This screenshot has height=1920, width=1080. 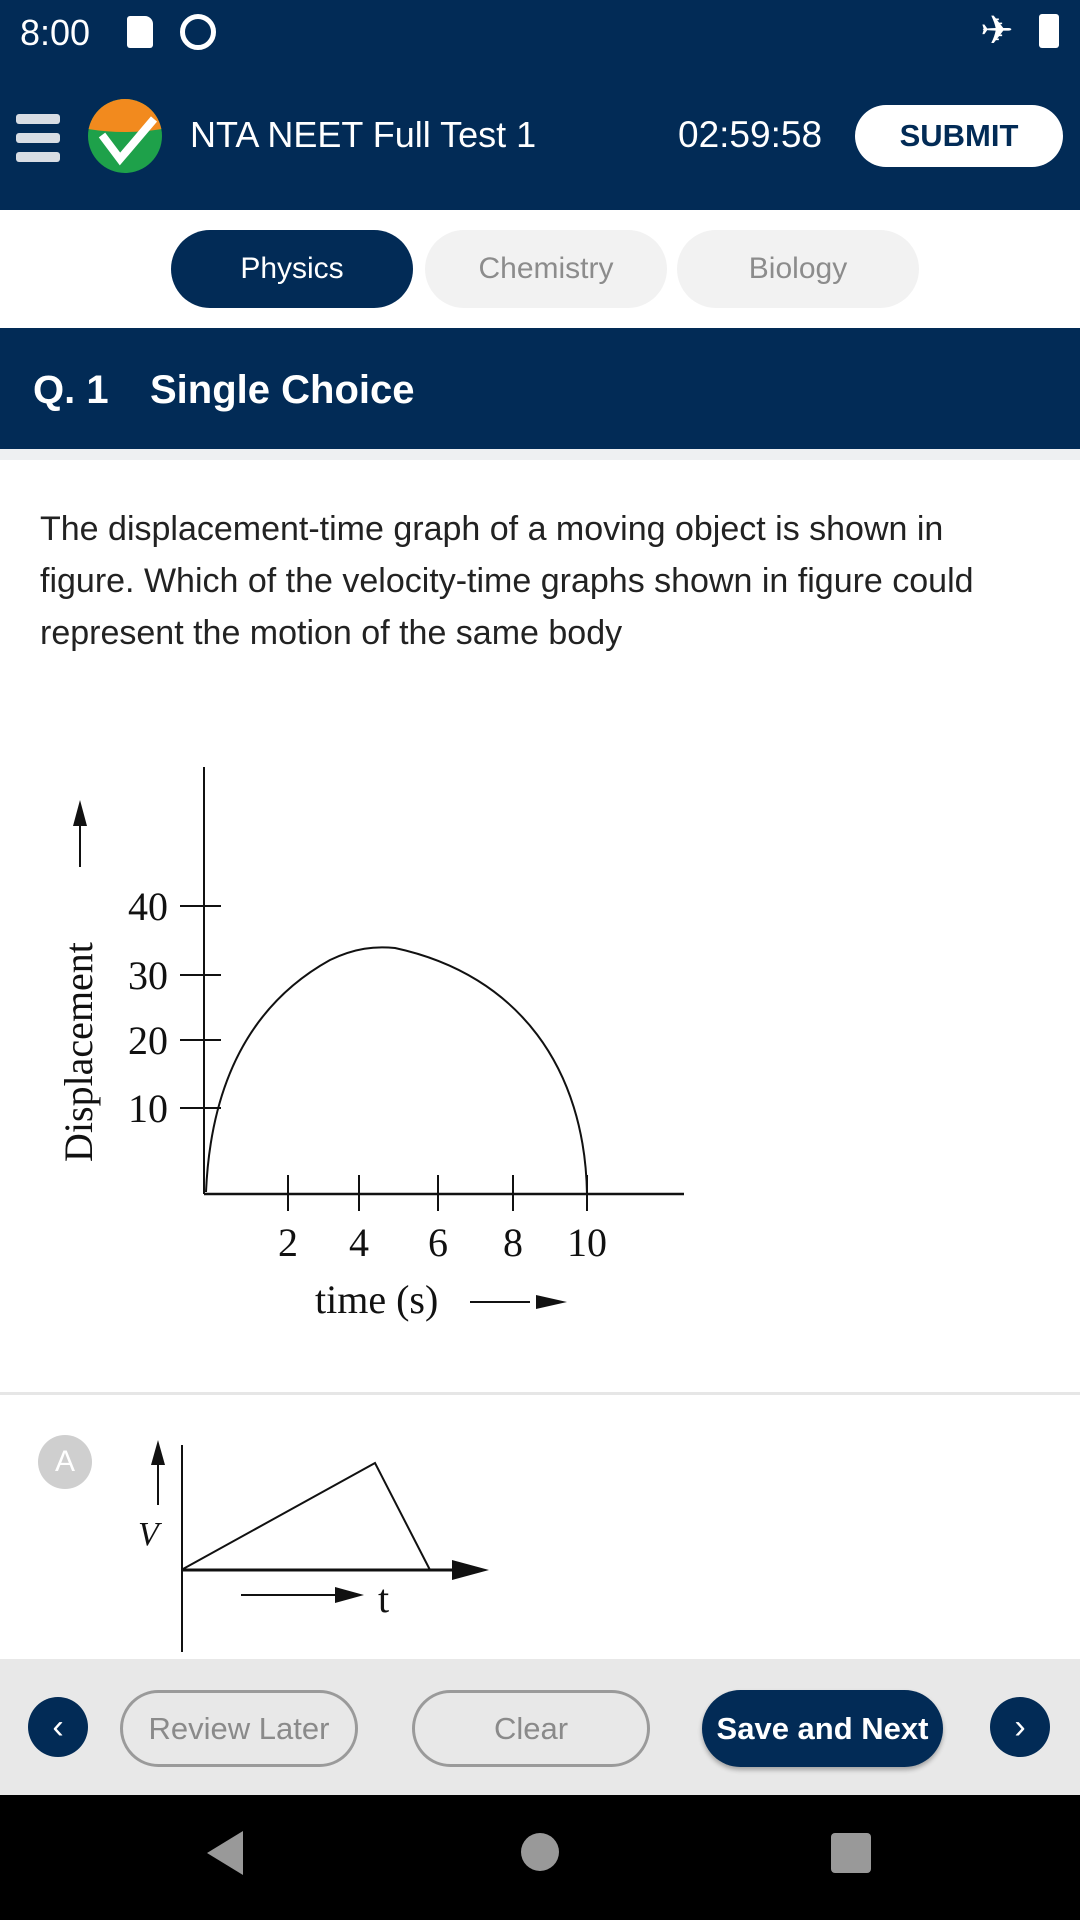 I want to click on t-axis-label: t, so click(x=383, y=1598).